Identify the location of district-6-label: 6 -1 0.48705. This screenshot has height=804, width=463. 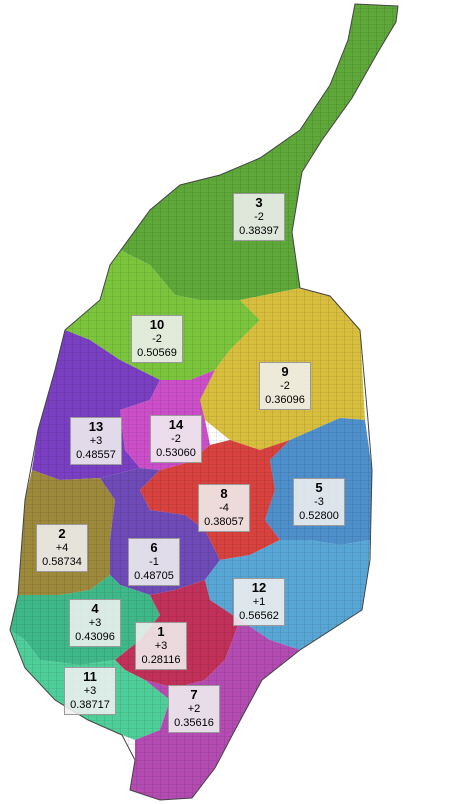
(154, 562).